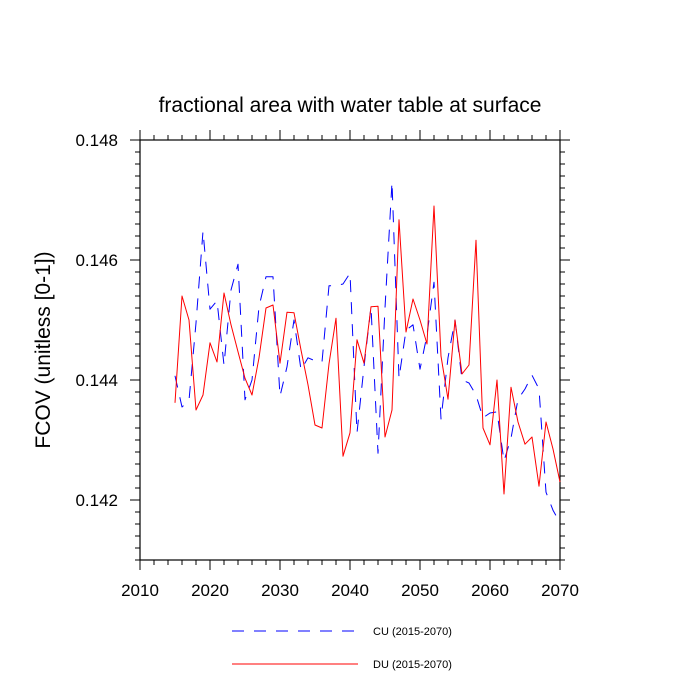 This screenshot has height=700, width=700. What do you see at coordinates (96, 500) in the screenshot?
I see `y-tick-label: 0.142` at bounding box center [96, 500].